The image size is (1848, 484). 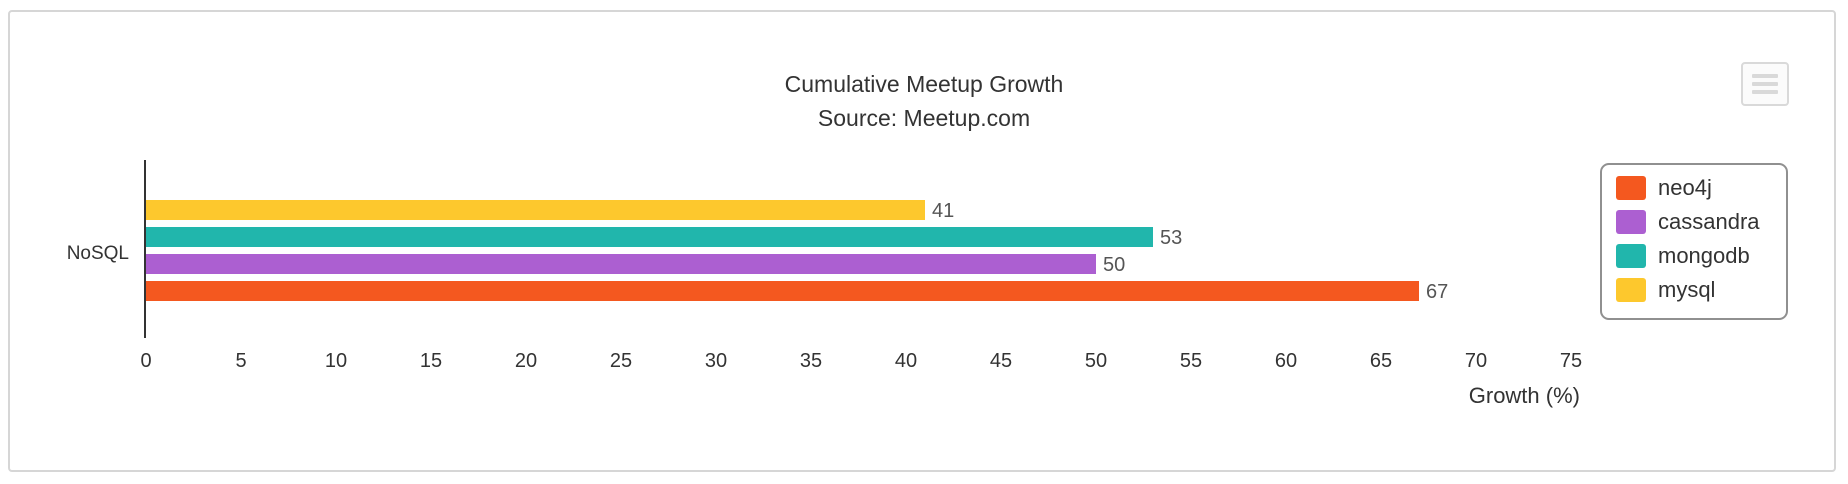 I want to click on chart-title: Cumulative Meetup Growth, so click(x=924, y=84).